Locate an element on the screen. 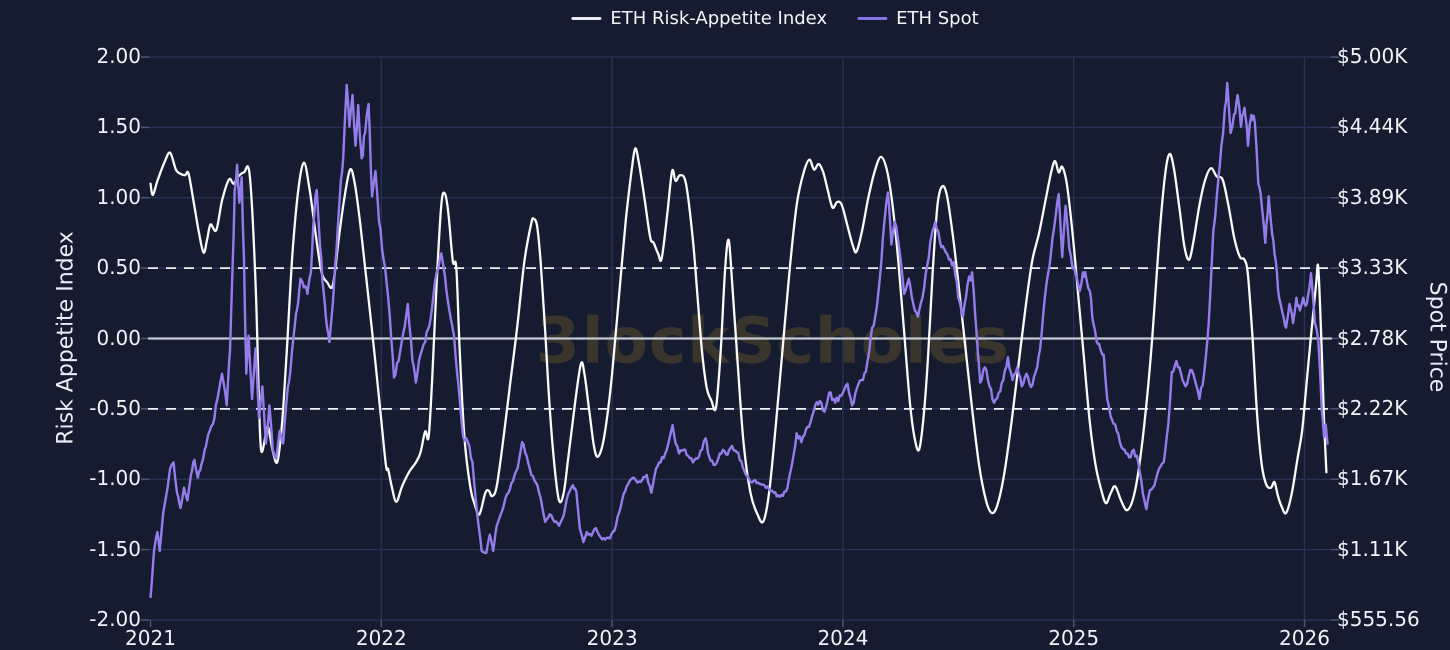  left-axis-tick-label: -1.50 is located at coordinates (115, 548).